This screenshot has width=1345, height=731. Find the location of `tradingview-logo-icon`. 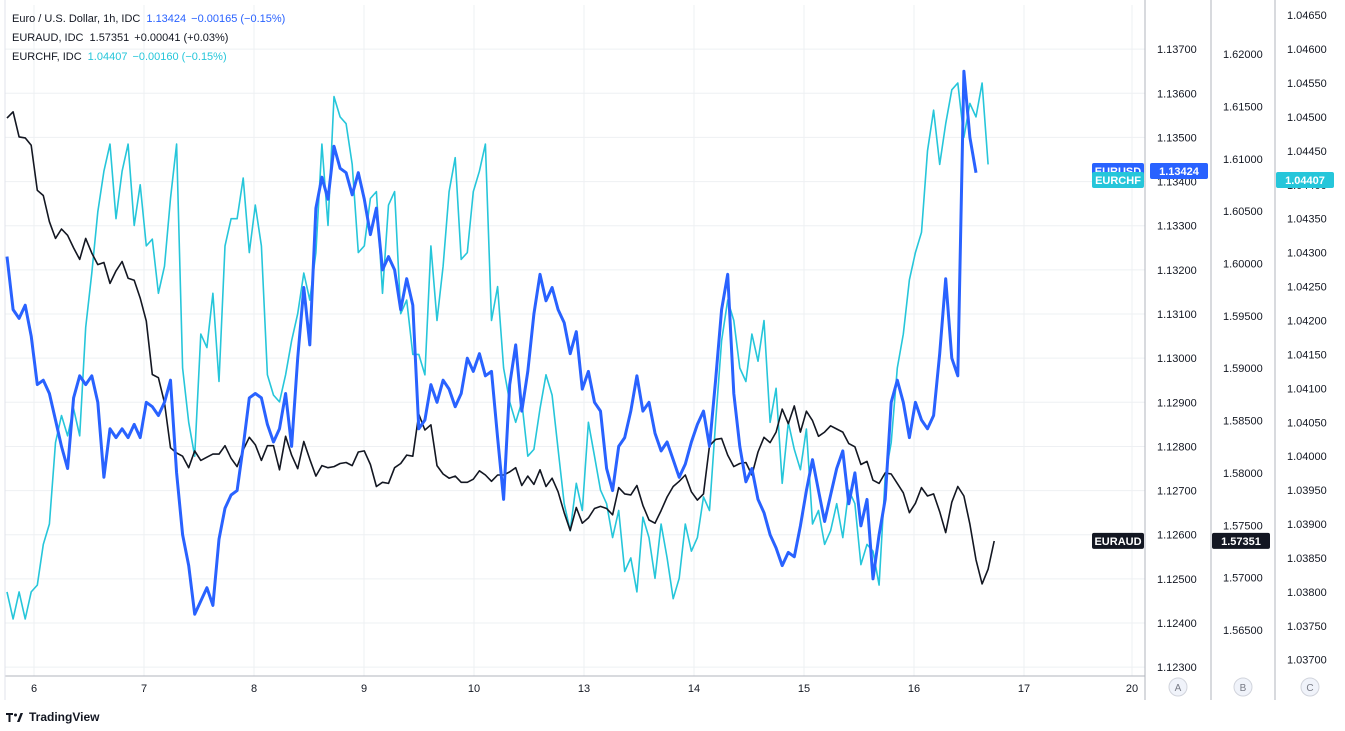

tradingview-logo-icon is located at coordinates (14, 717).